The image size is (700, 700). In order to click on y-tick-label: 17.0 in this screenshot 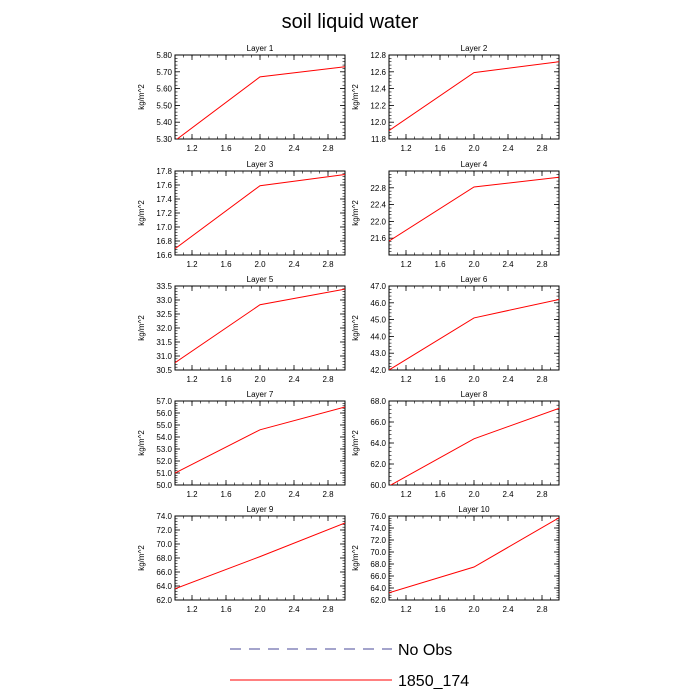, I will do `click(164, 227)`.